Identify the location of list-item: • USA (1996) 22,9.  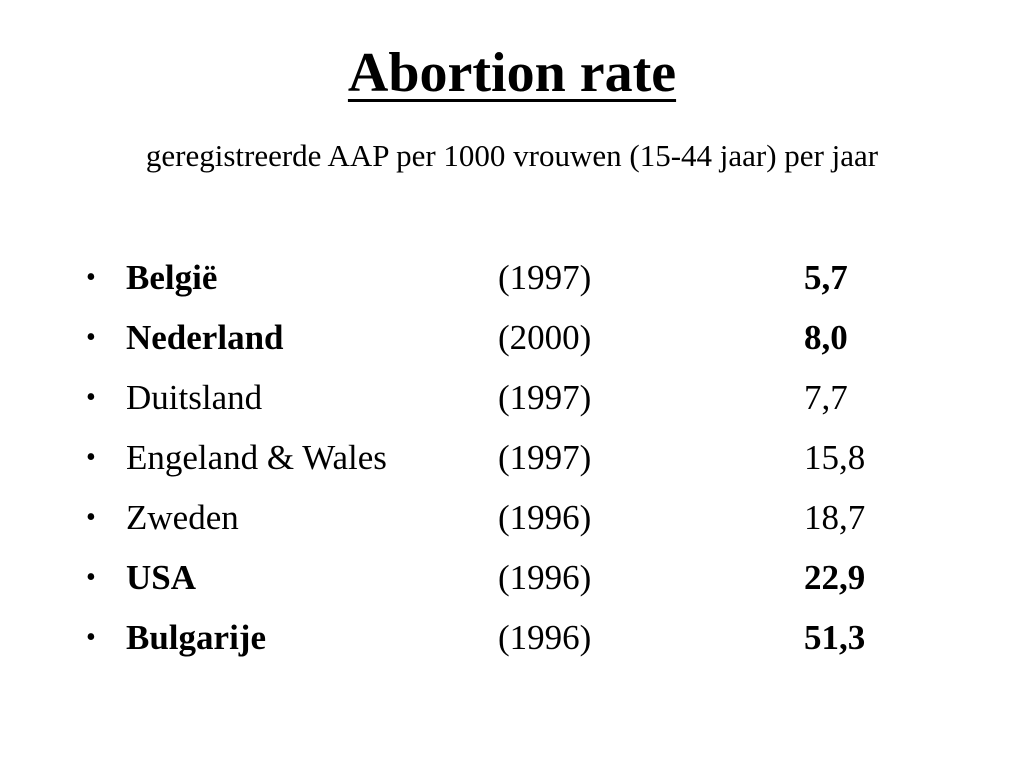
(536, 578).